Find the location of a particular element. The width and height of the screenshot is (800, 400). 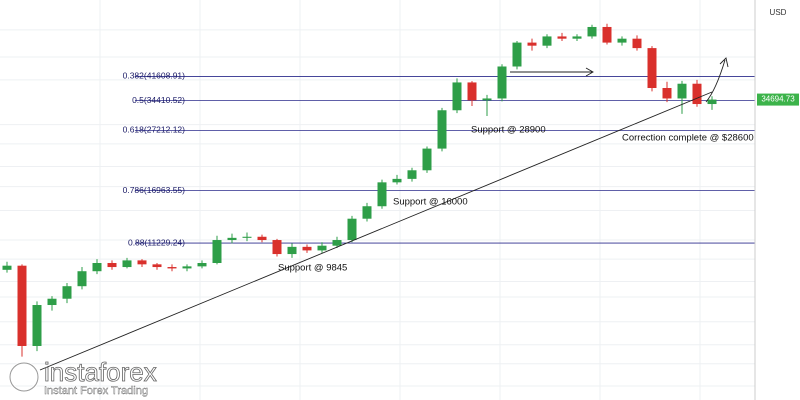

annotation: Support @ 28900 is located at coordinates (508, 130).